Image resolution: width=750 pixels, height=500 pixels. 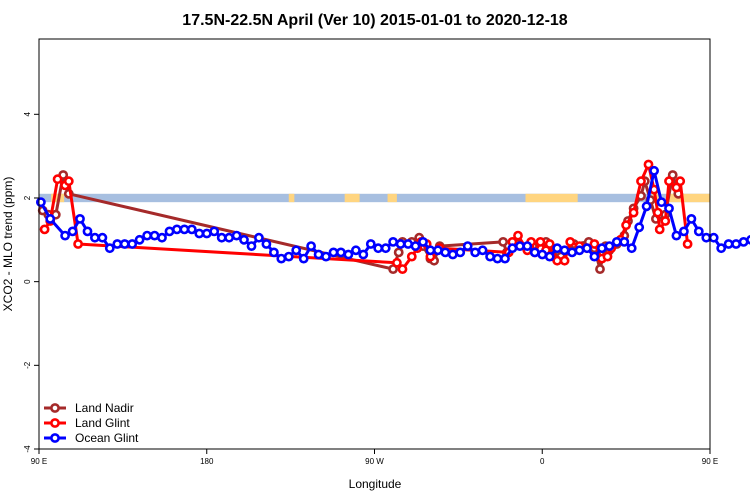 I want to click on y-tick-label: 2, so click(x=27, y=197).